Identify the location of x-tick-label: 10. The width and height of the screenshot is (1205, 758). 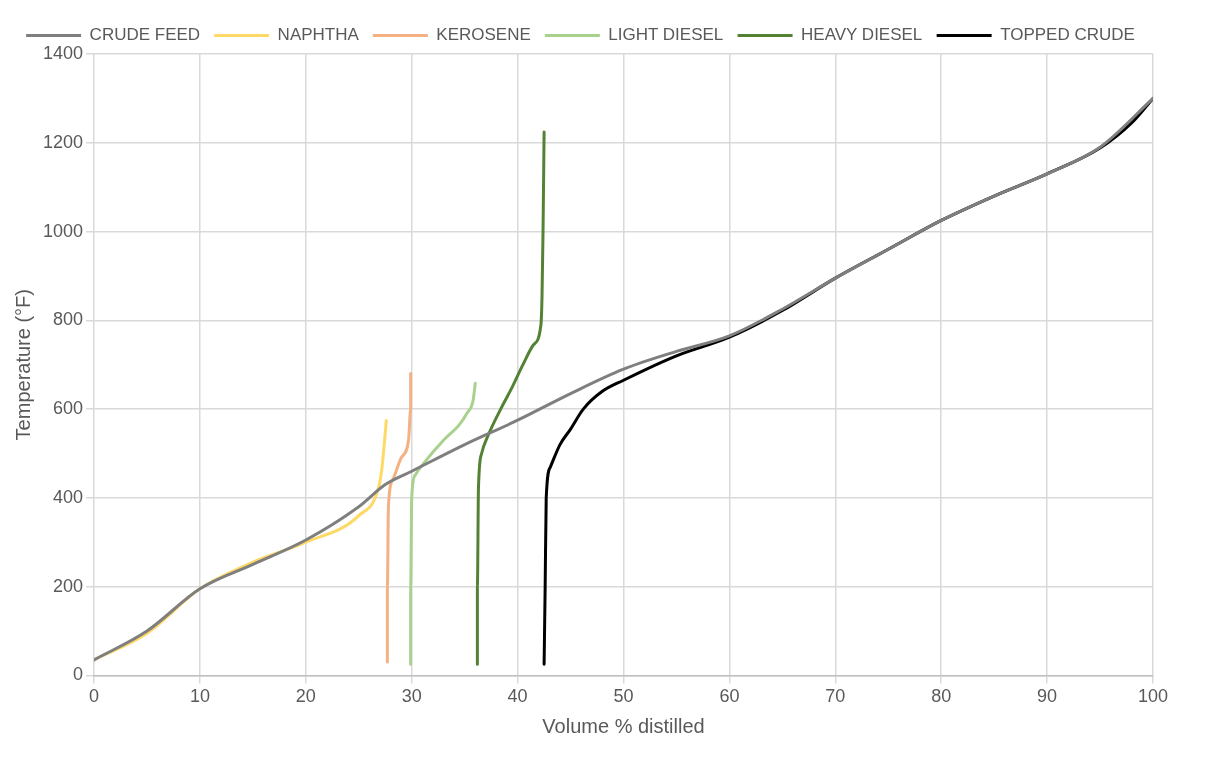
(199, 696).